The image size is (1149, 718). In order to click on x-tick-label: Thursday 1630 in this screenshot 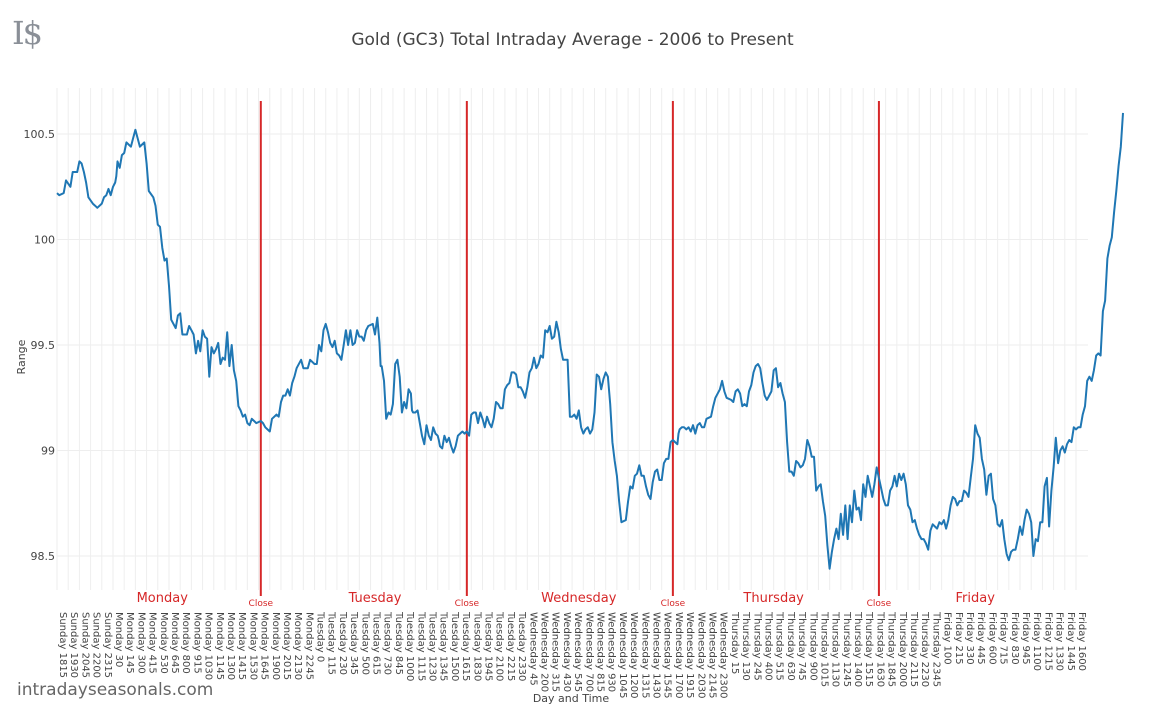, I will do `click(879, 649)`.